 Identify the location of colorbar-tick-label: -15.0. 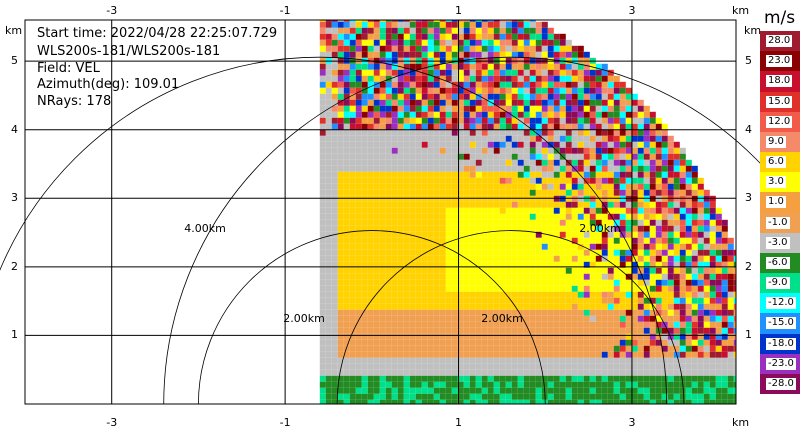
(781, 323).